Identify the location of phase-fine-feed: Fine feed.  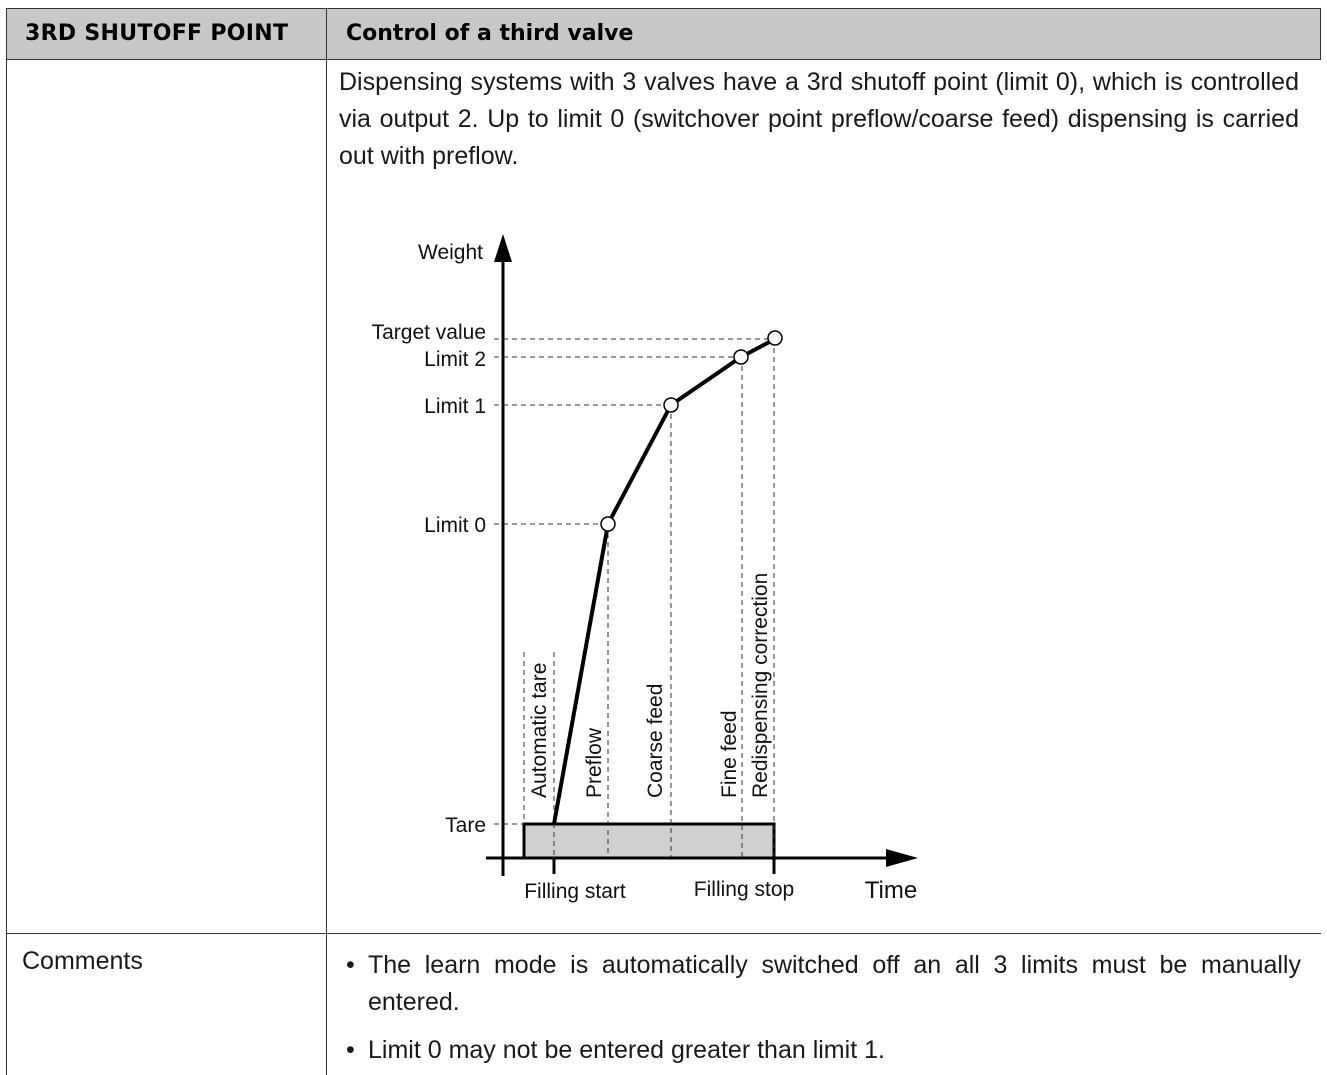
(729, 754).